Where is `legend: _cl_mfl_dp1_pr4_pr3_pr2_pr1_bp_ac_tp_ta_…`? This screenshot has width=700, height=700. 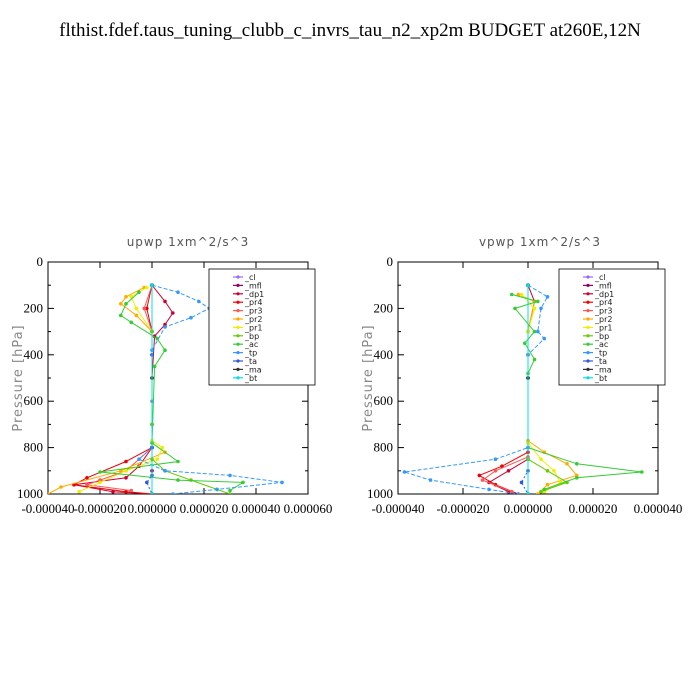 legend: _cl_mfl_dp1_pr4_pr3_pr2_pr1_bp_ac_tp_ta_… is located at coordinates (262, 327).